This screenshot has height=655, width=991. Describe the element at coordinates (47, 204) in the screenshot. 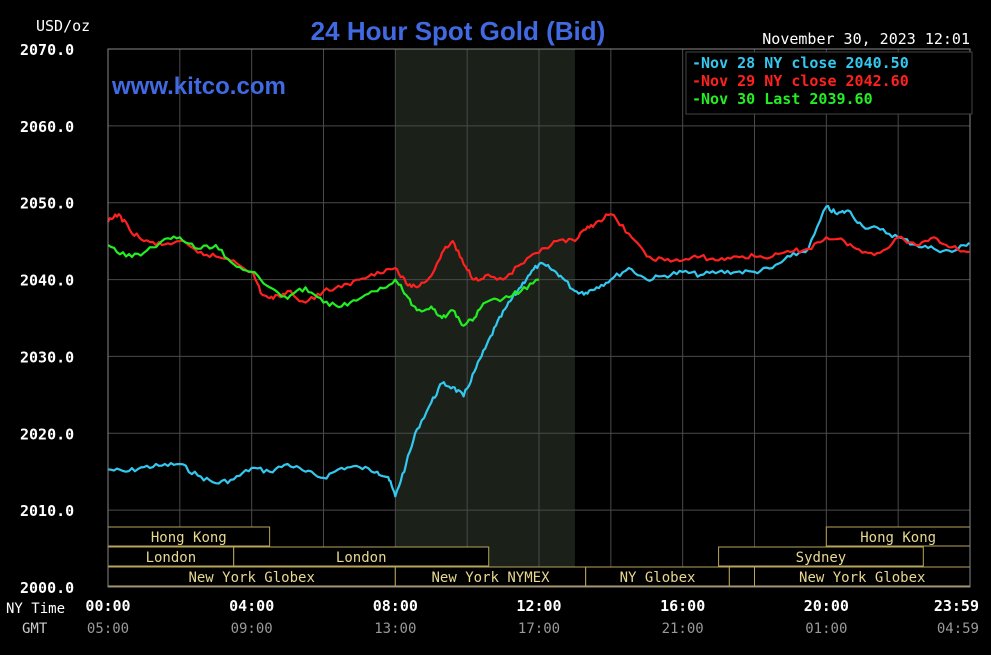

I see `y-tick-label: 2050.0` at that location.